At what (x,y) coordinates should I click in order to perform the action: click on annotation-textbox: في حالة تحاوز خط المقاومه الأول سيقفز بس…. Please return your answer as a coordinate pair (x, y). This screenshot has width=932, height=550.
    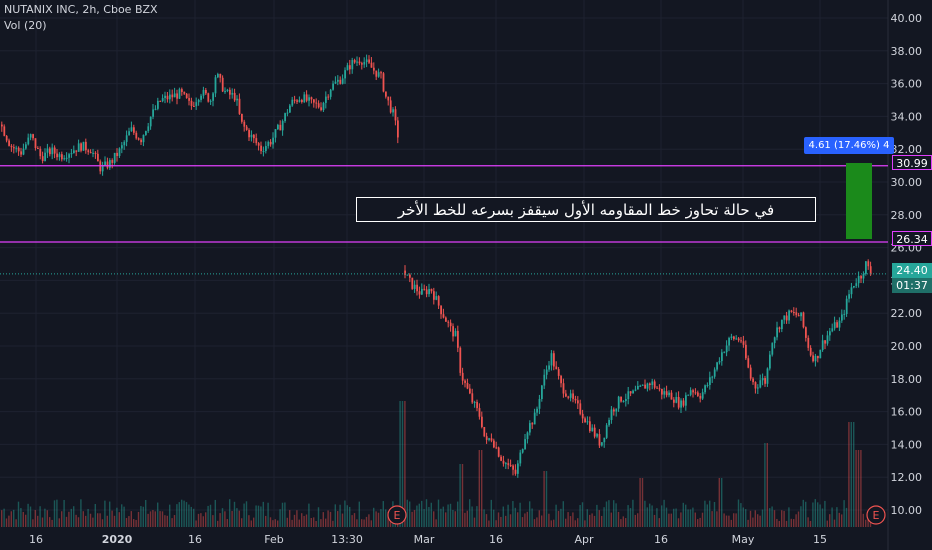
    Looking at the image, I should click on (586, 209).